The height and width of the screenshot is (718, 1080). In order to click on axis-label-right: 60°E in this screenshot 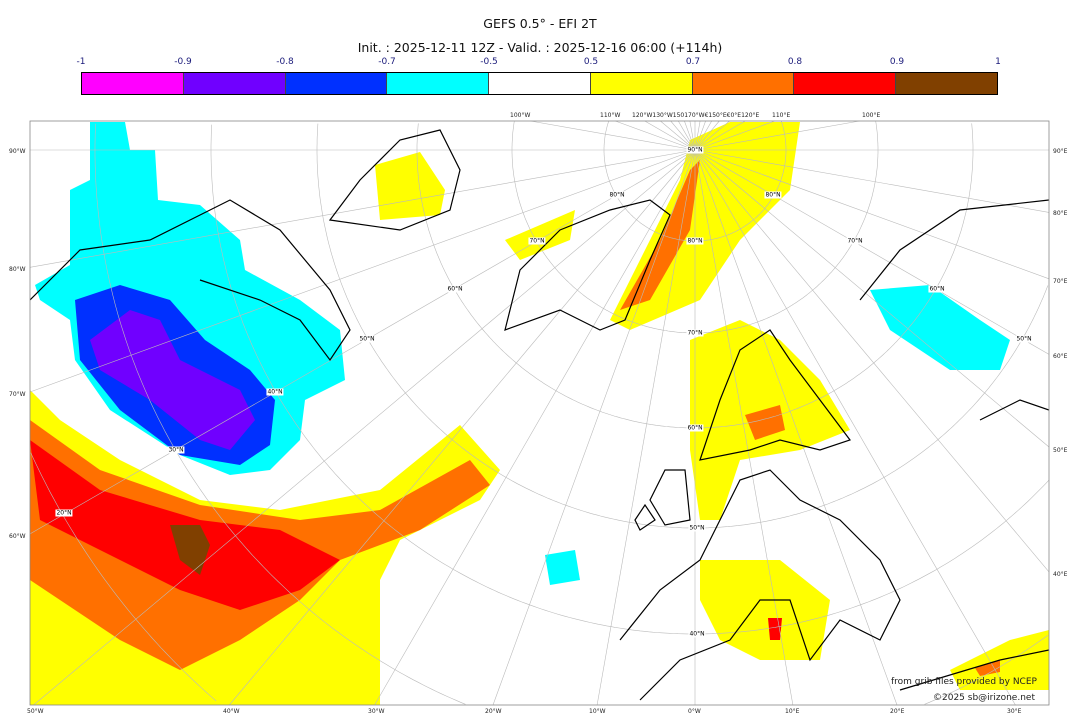, I will do `click(1060, 356)`.